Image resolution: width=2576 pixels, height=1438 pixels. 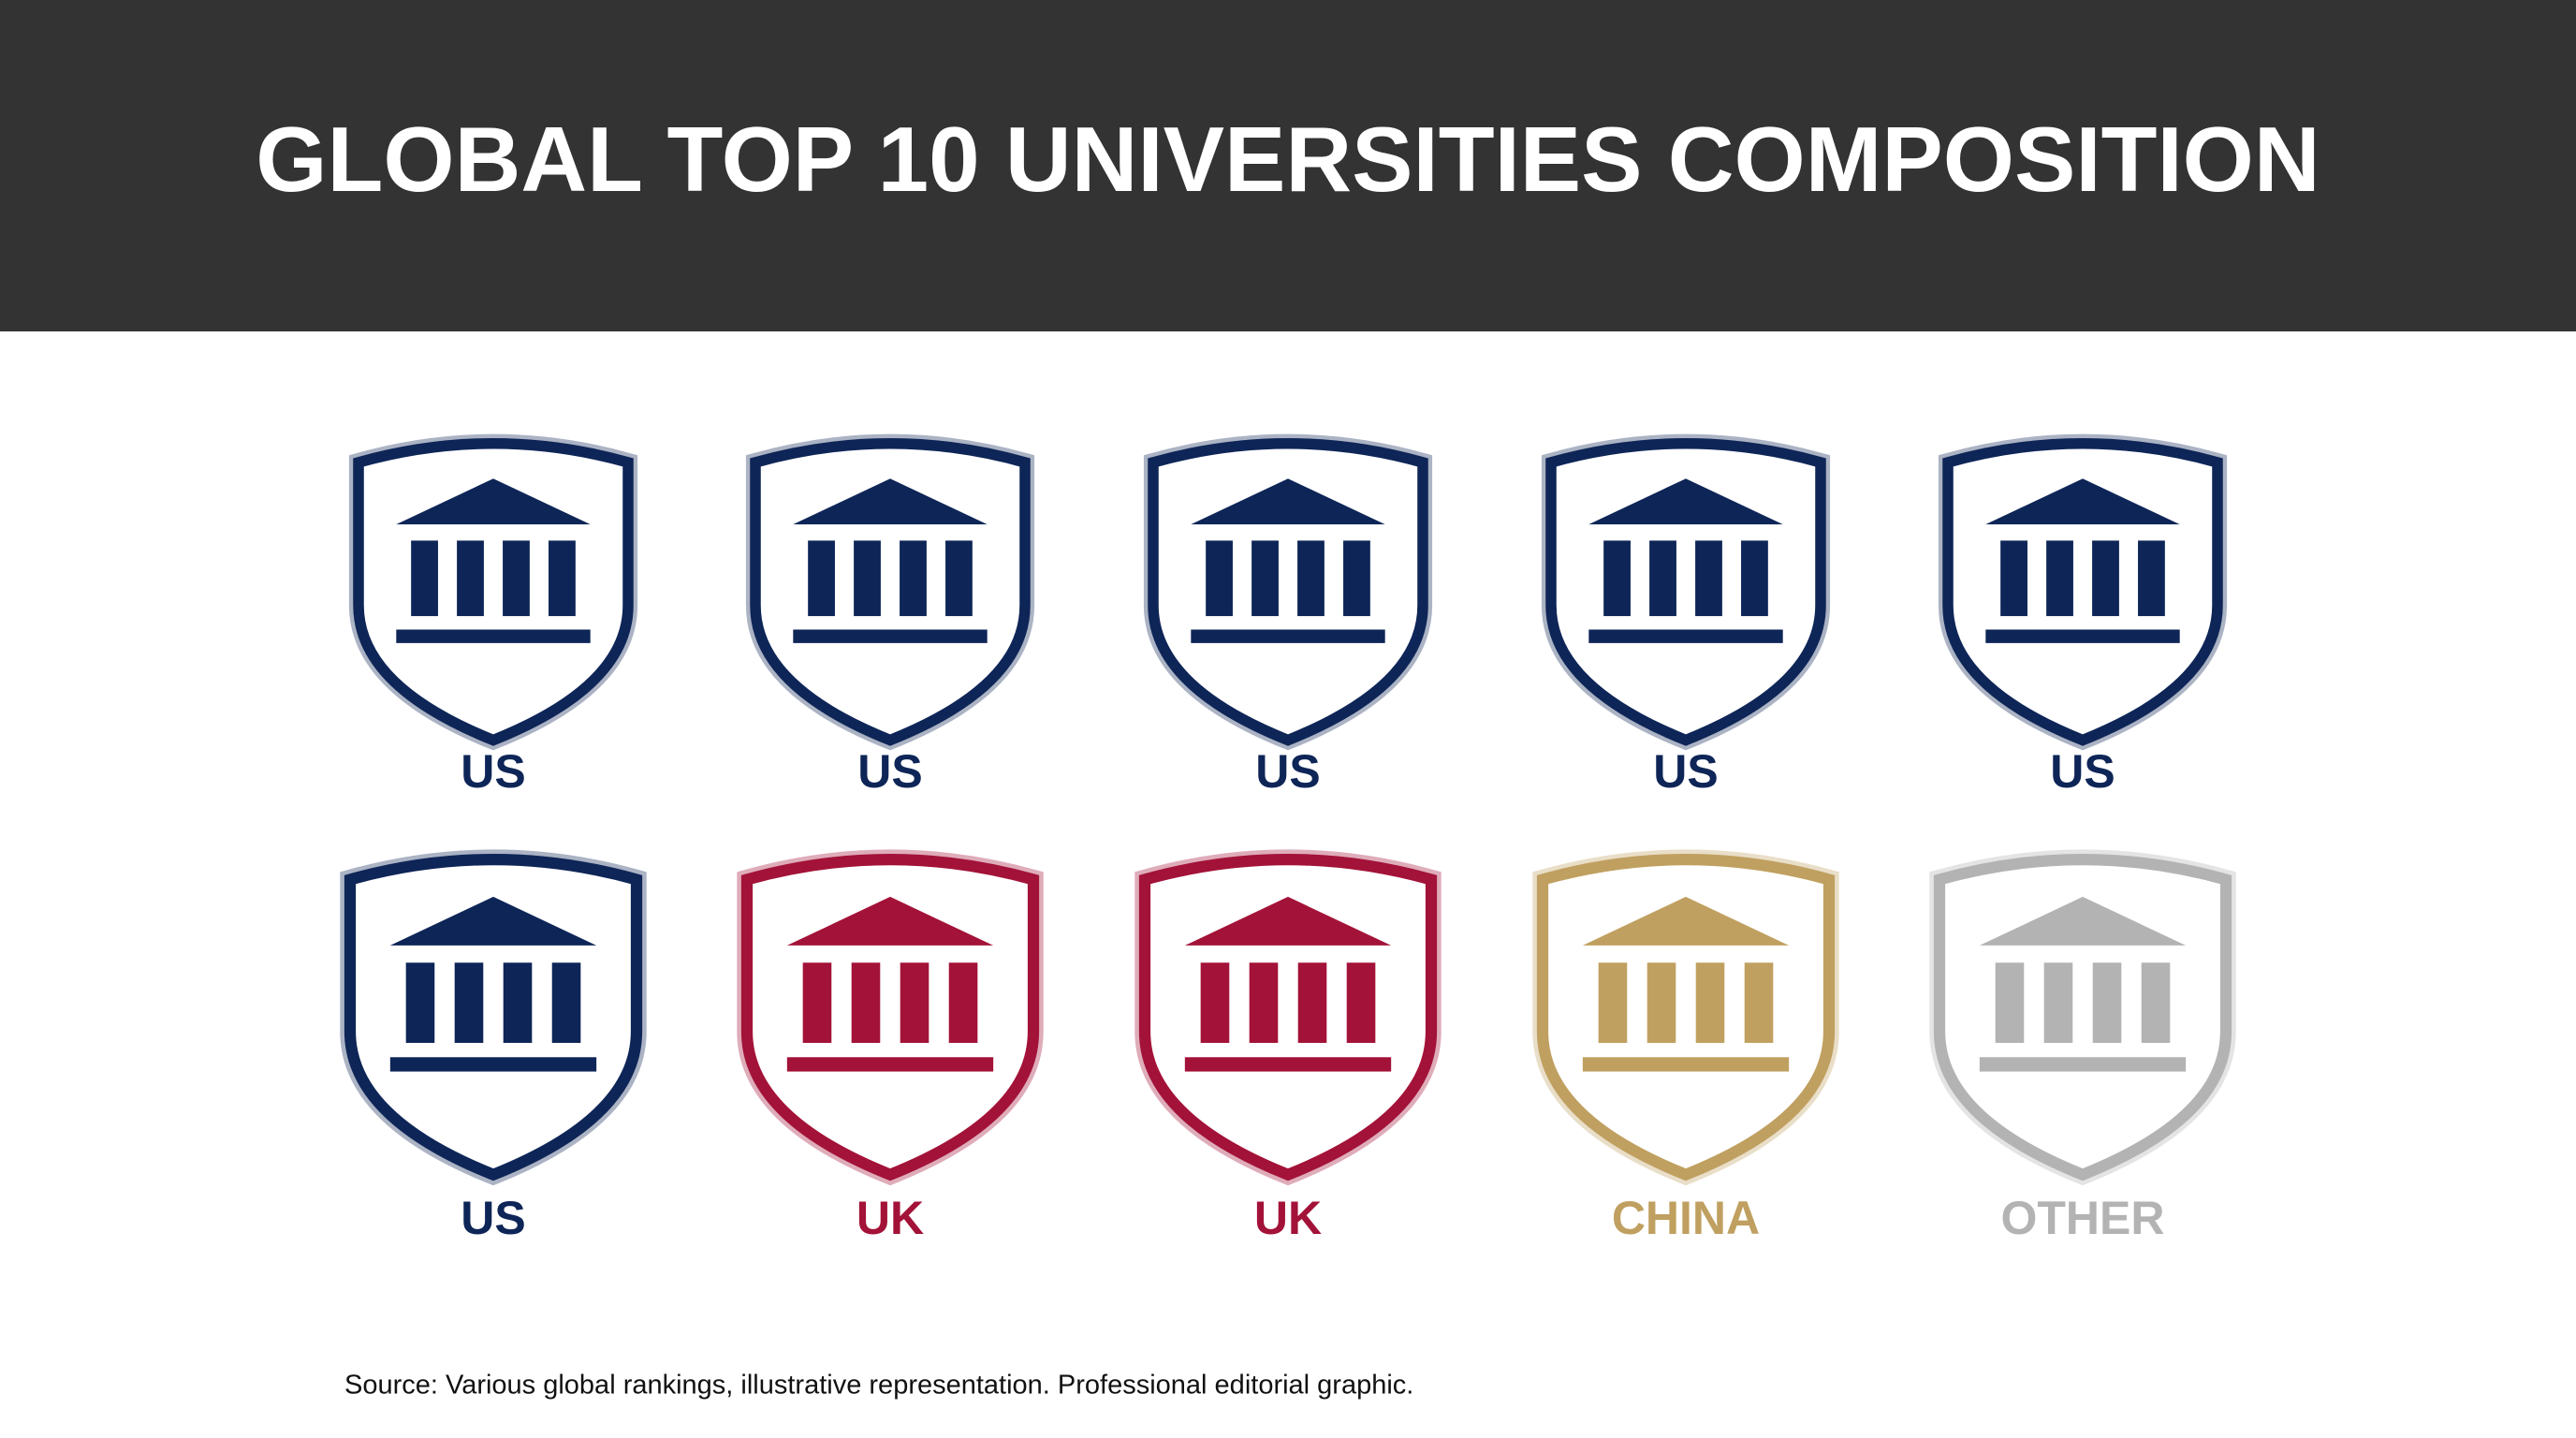 I want to click on country-label: OTHER, so click(x=2083, y=1218).